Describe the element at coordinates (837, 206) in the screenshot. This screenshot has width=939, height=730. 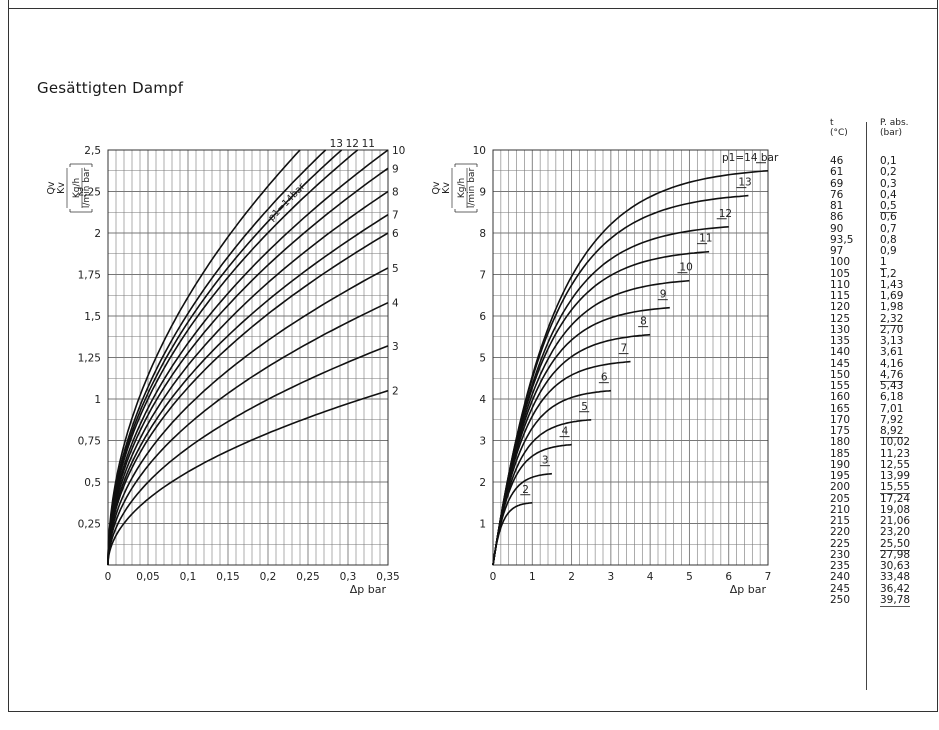
I see `table-cell-temperature: 81` at that location.